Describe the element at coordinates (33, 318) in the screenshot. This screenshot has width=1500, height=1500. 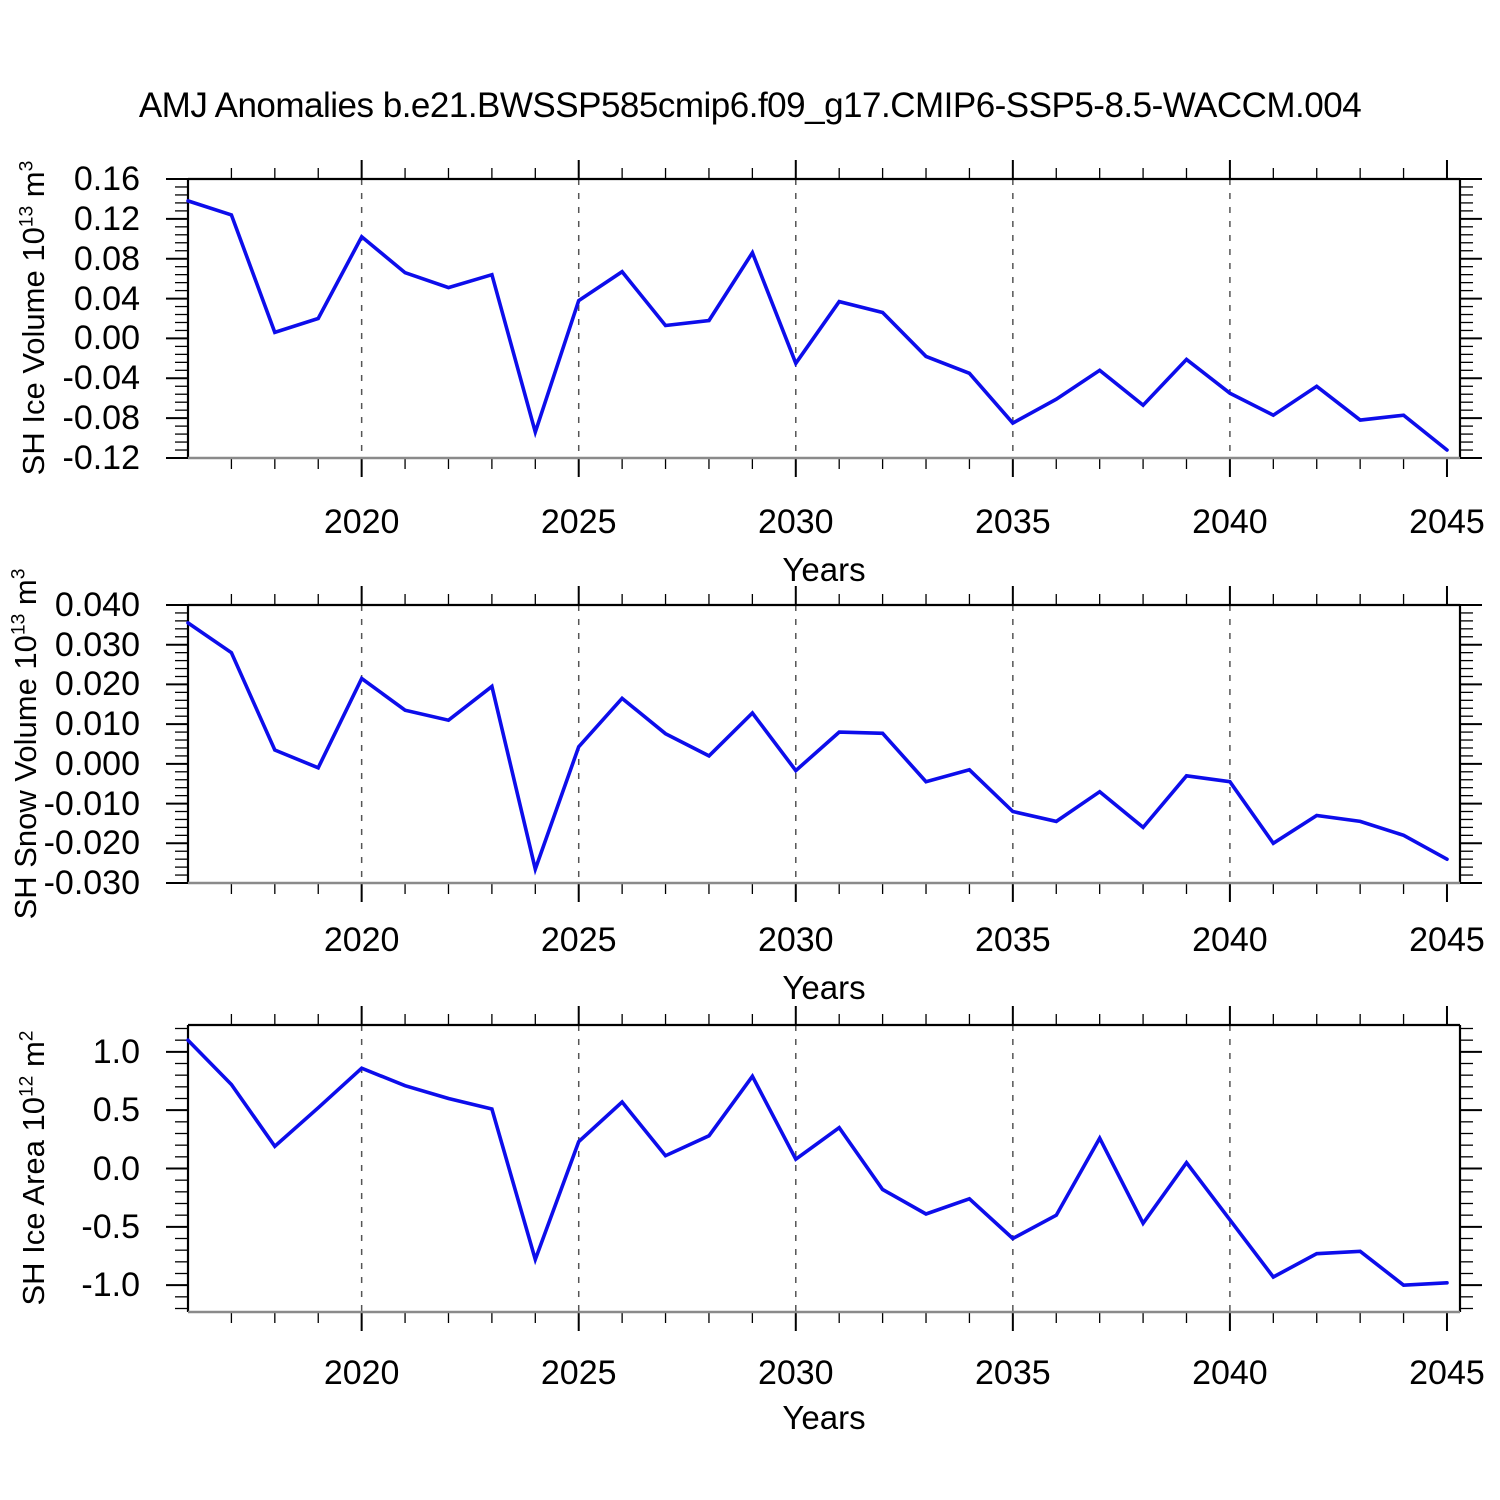
I see `y-axis-title-ice-volume: SH Ice Volume 1013 m3` at that location.